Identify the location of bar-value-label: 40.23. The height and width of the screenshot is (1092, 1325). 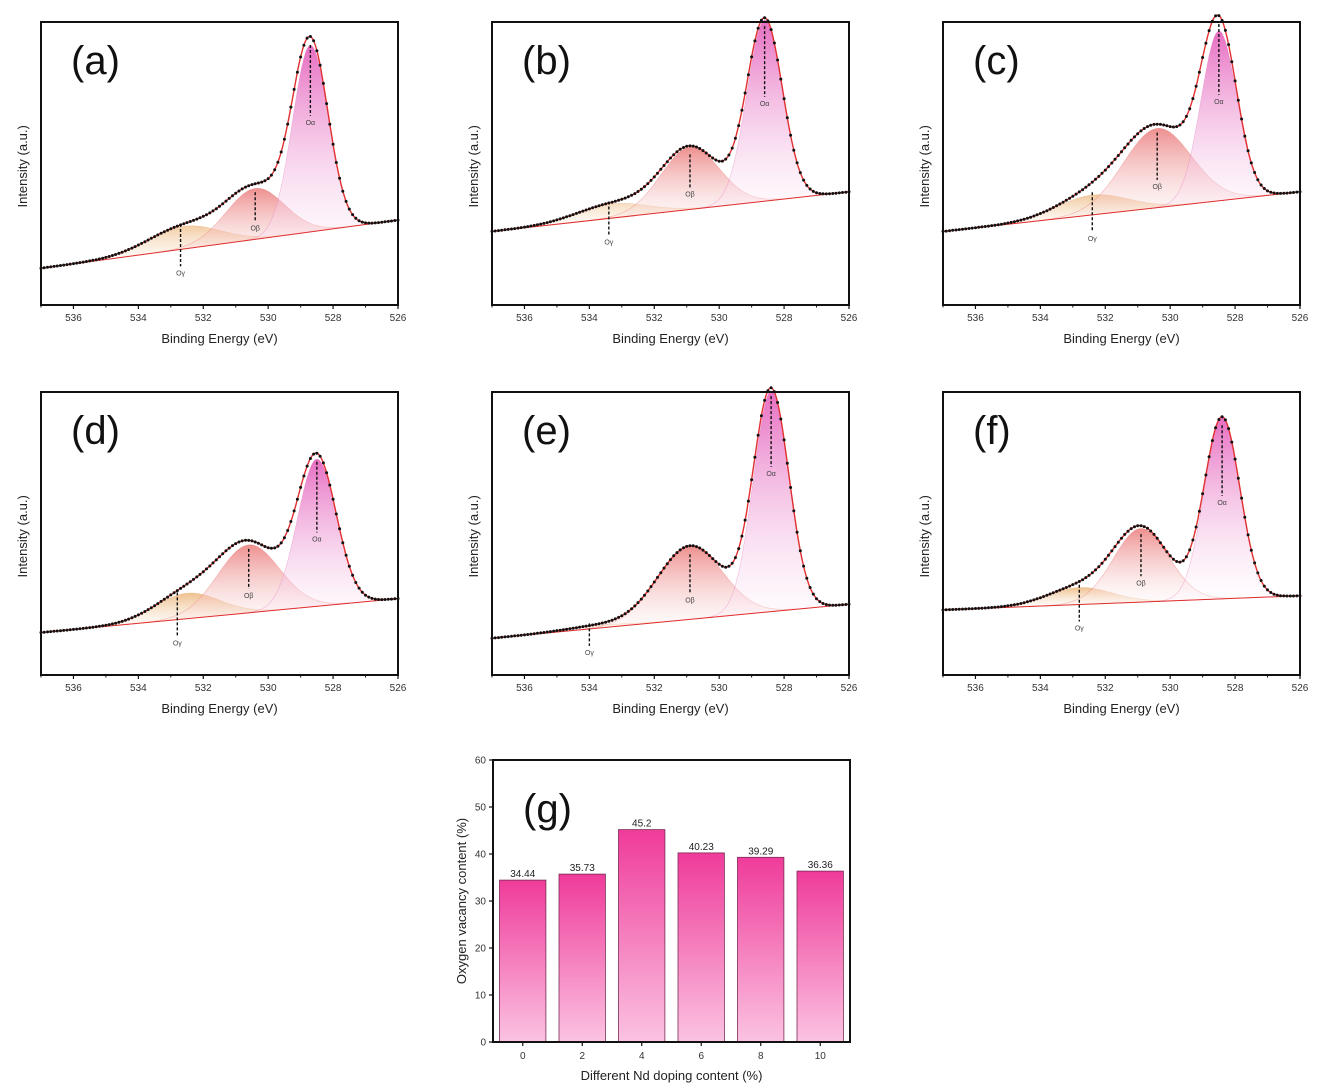
(701, 847).